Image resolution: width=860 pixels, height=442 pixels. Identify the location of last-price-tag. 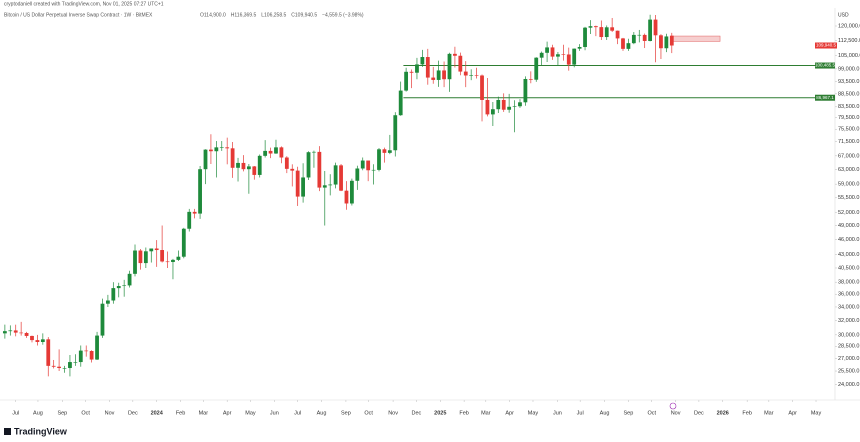
(826, 45).